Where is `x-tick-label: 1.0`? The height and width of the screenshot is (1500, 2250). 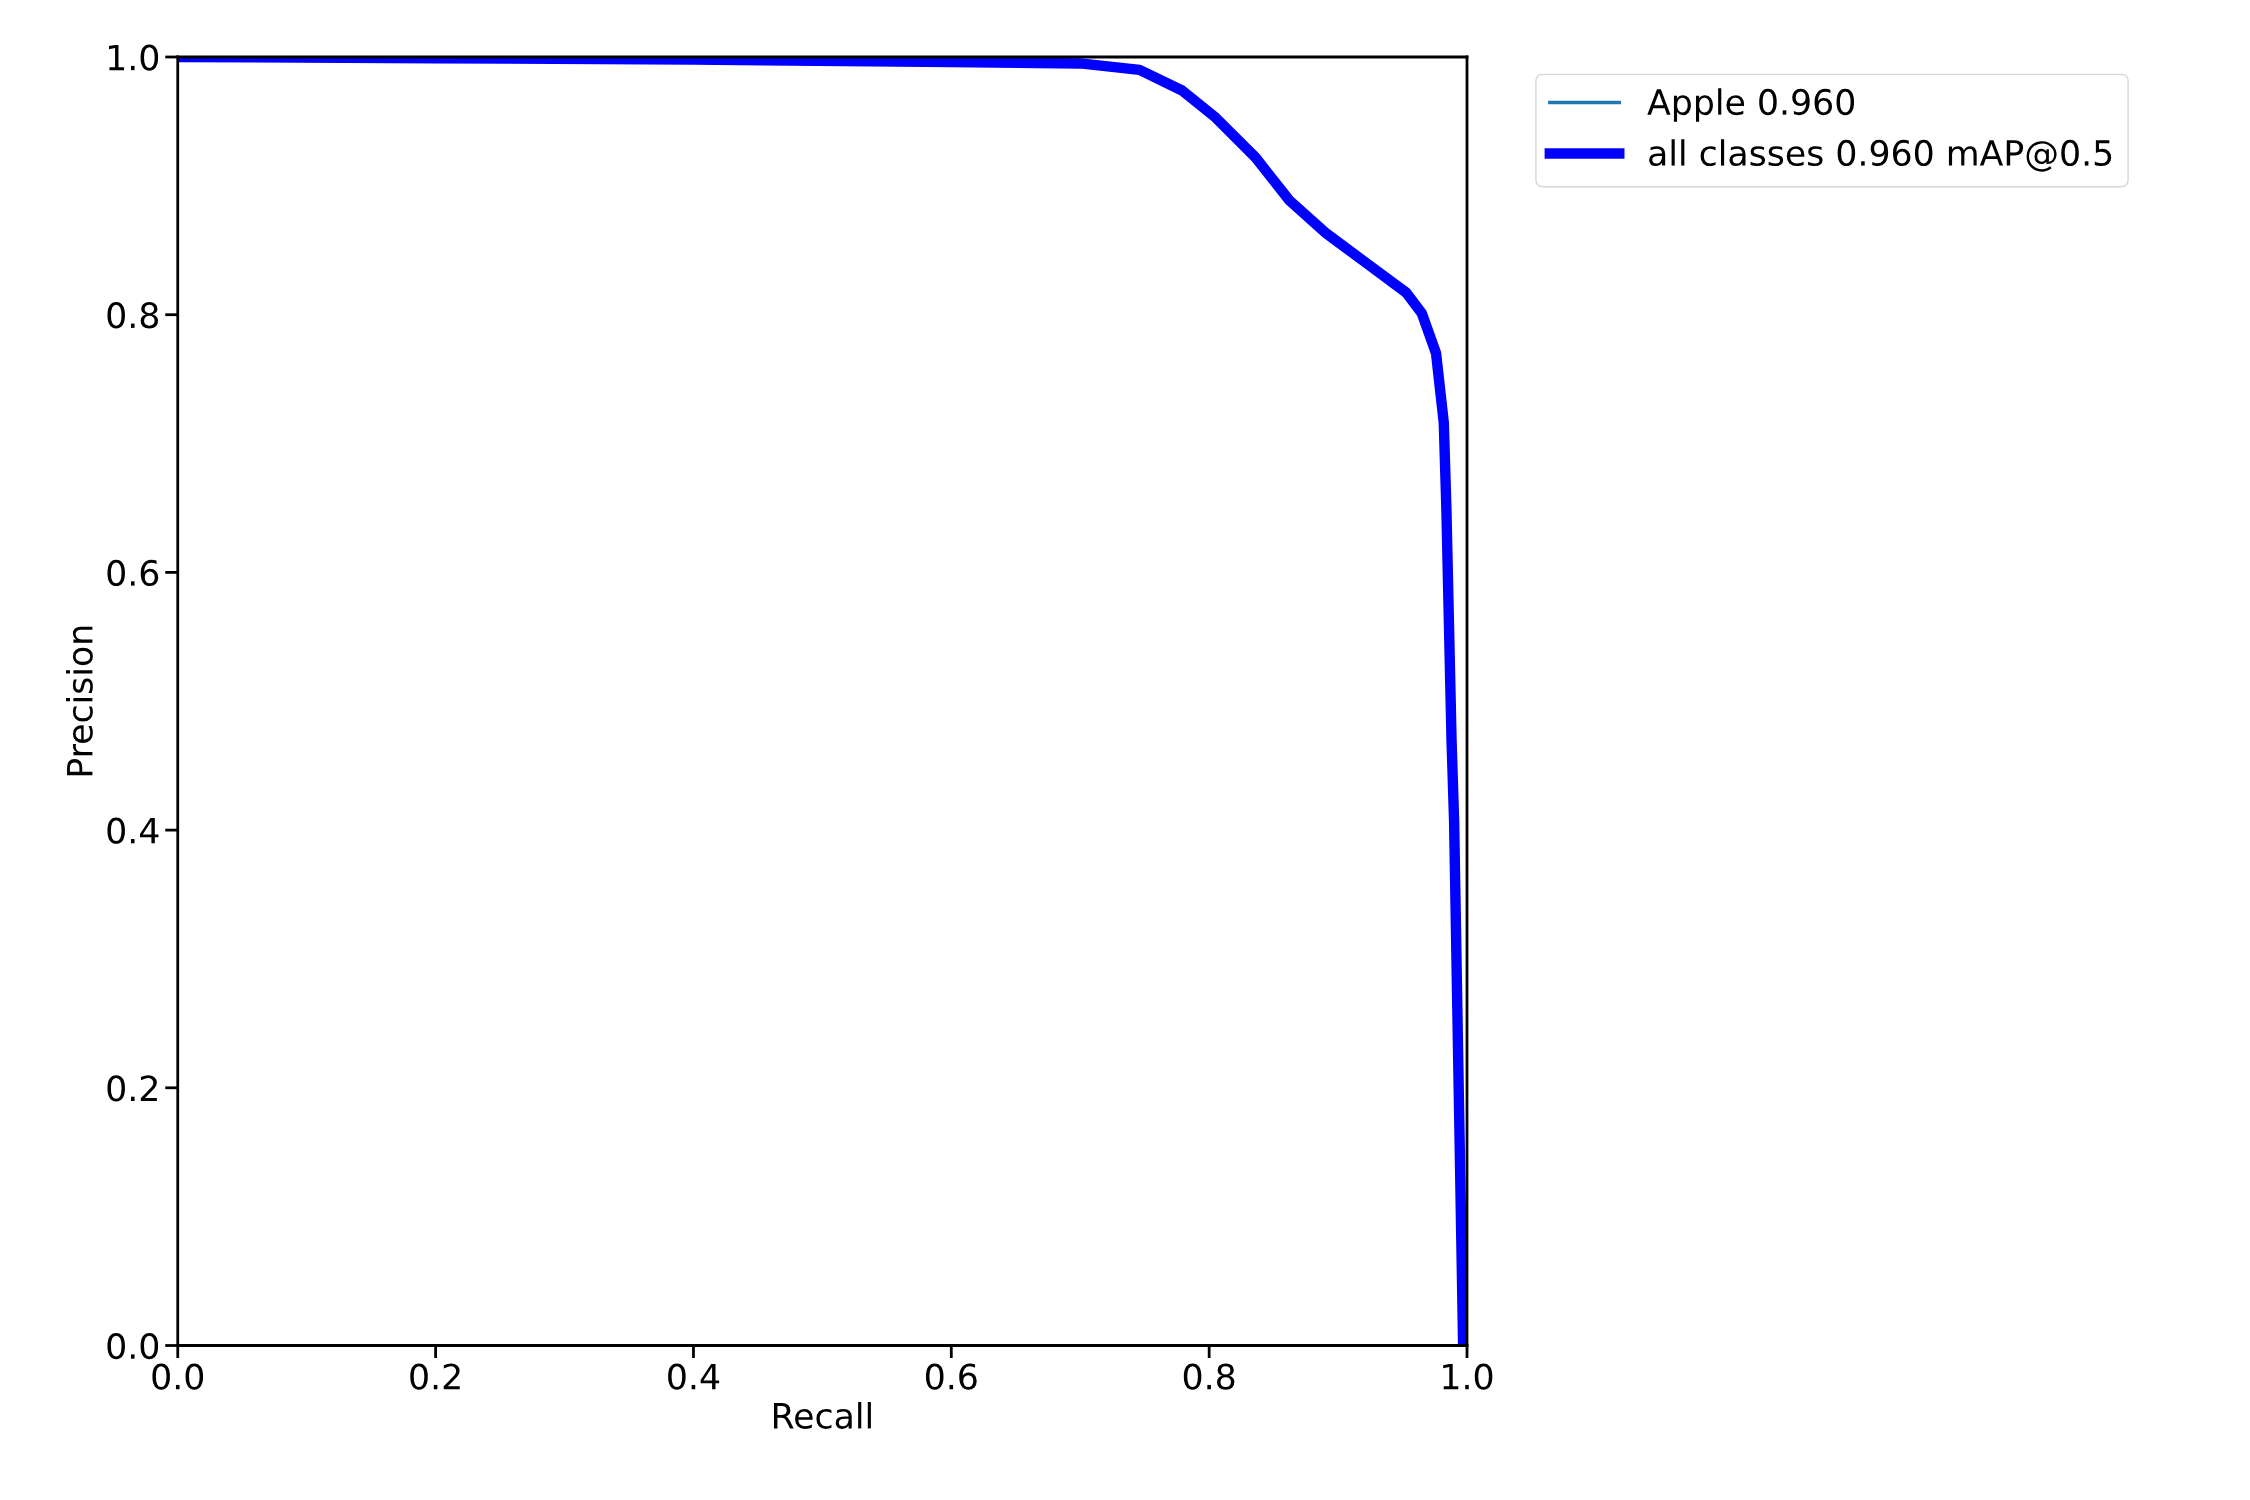
x-tick-label: 1.0 is located at coordinates (1468, 1376).